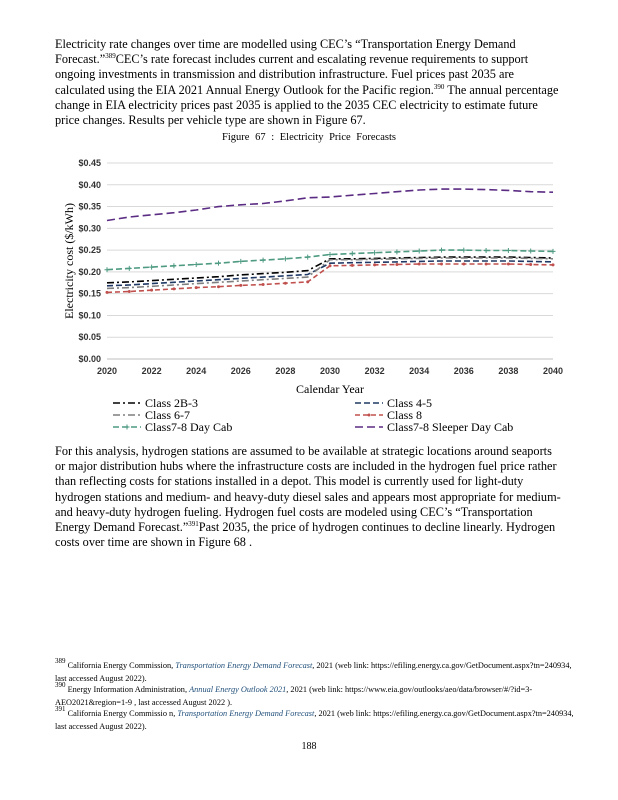 The width and height of the screenshot is (618, 800). Describe the element at coordinates (120, 665) in the screenshot. I see `footnote-text: California Energy Commission,` at that location.